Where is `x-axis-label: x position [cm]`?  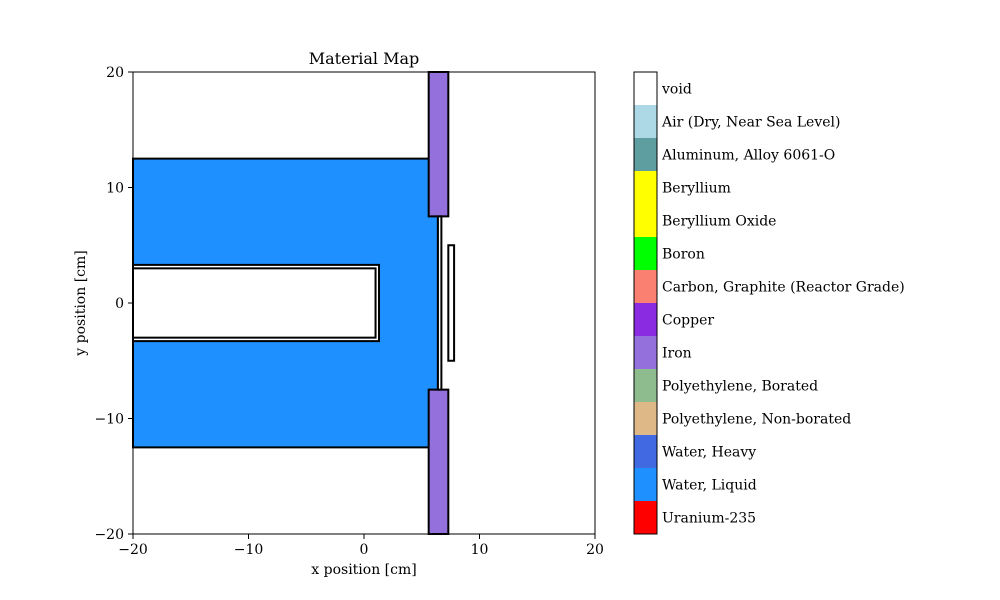
x-axis-label: x position [cm] is located at coordinates (363, 570).